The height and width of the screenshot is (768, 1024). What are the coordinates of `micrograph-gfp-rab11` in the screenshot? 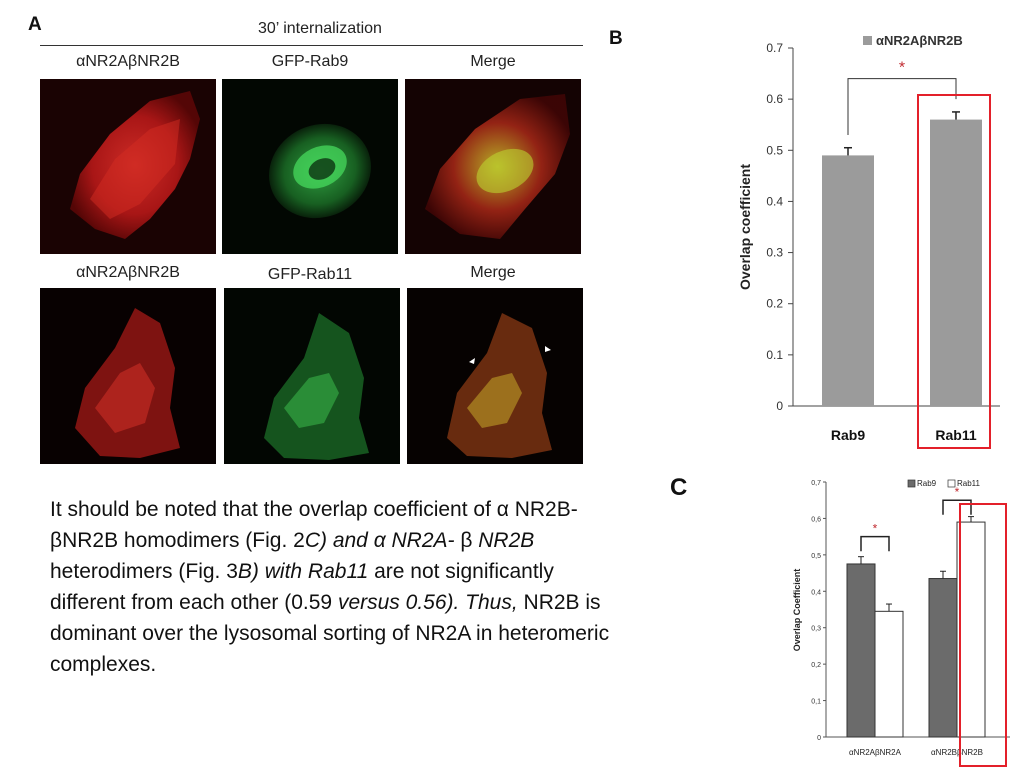 It's located at (312, 376).